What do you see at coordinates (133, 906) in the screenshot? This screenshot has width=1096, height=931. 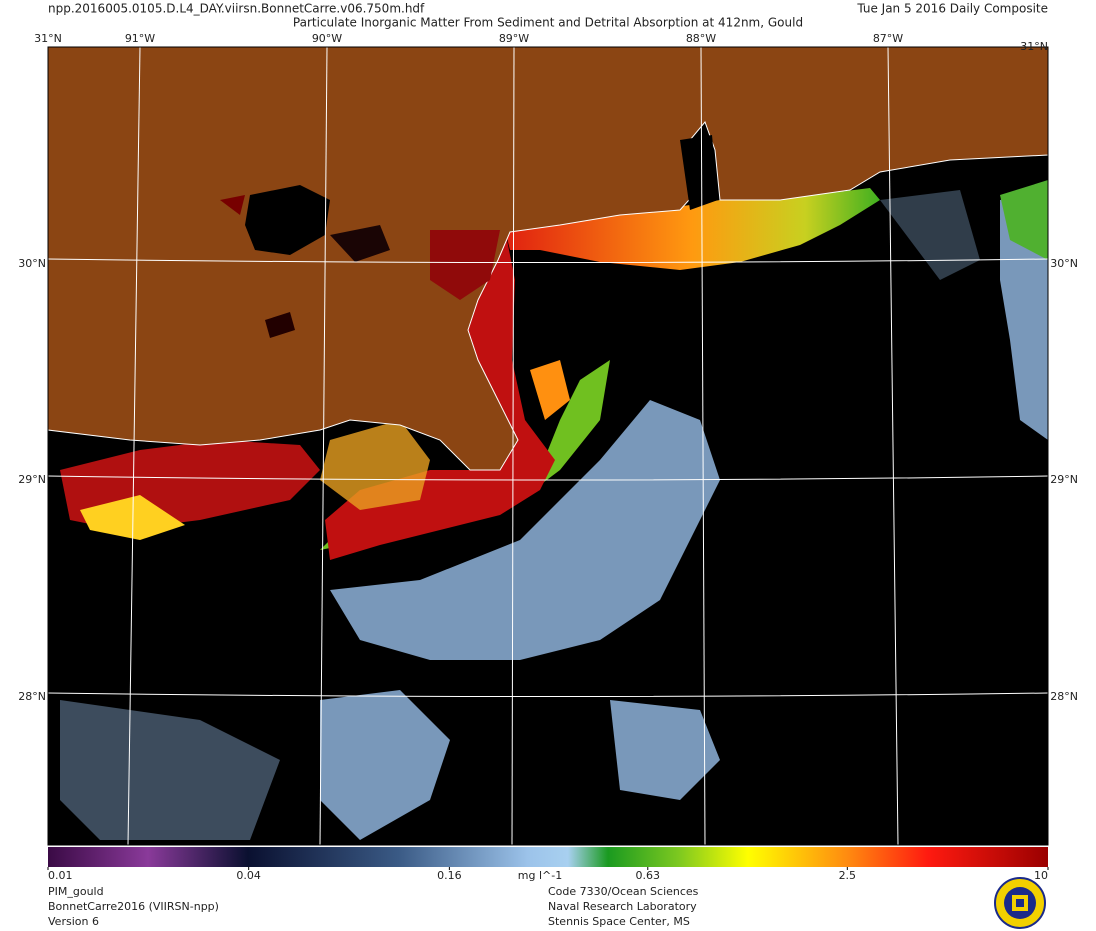 I see `footer-text: BonnetCarre2016 (VIIRSN-npp)` at bounding box center [133, 906].